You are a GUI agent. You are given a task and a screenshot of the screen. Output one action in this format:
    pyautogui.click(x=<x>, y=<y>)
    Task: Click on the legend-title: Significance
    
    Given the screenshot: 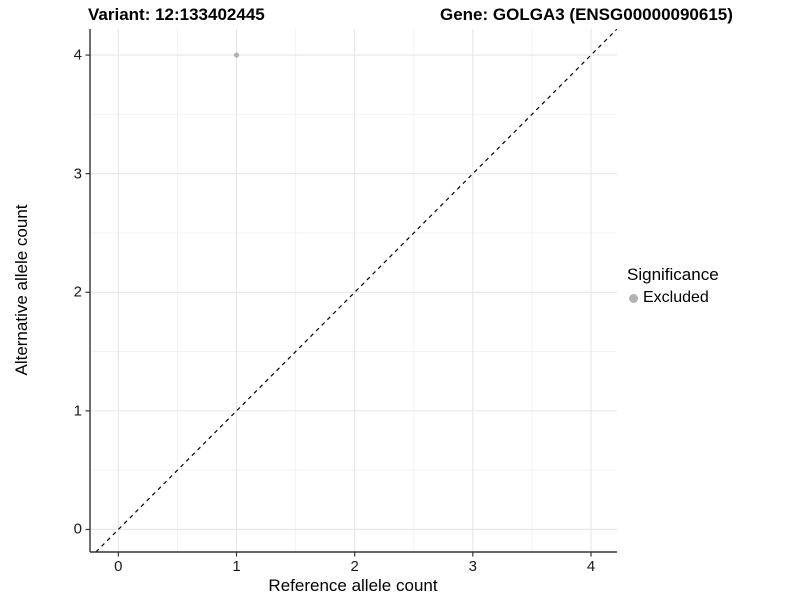 What is the action you would take?
    pyautogui.click(x=673, y=274)
    